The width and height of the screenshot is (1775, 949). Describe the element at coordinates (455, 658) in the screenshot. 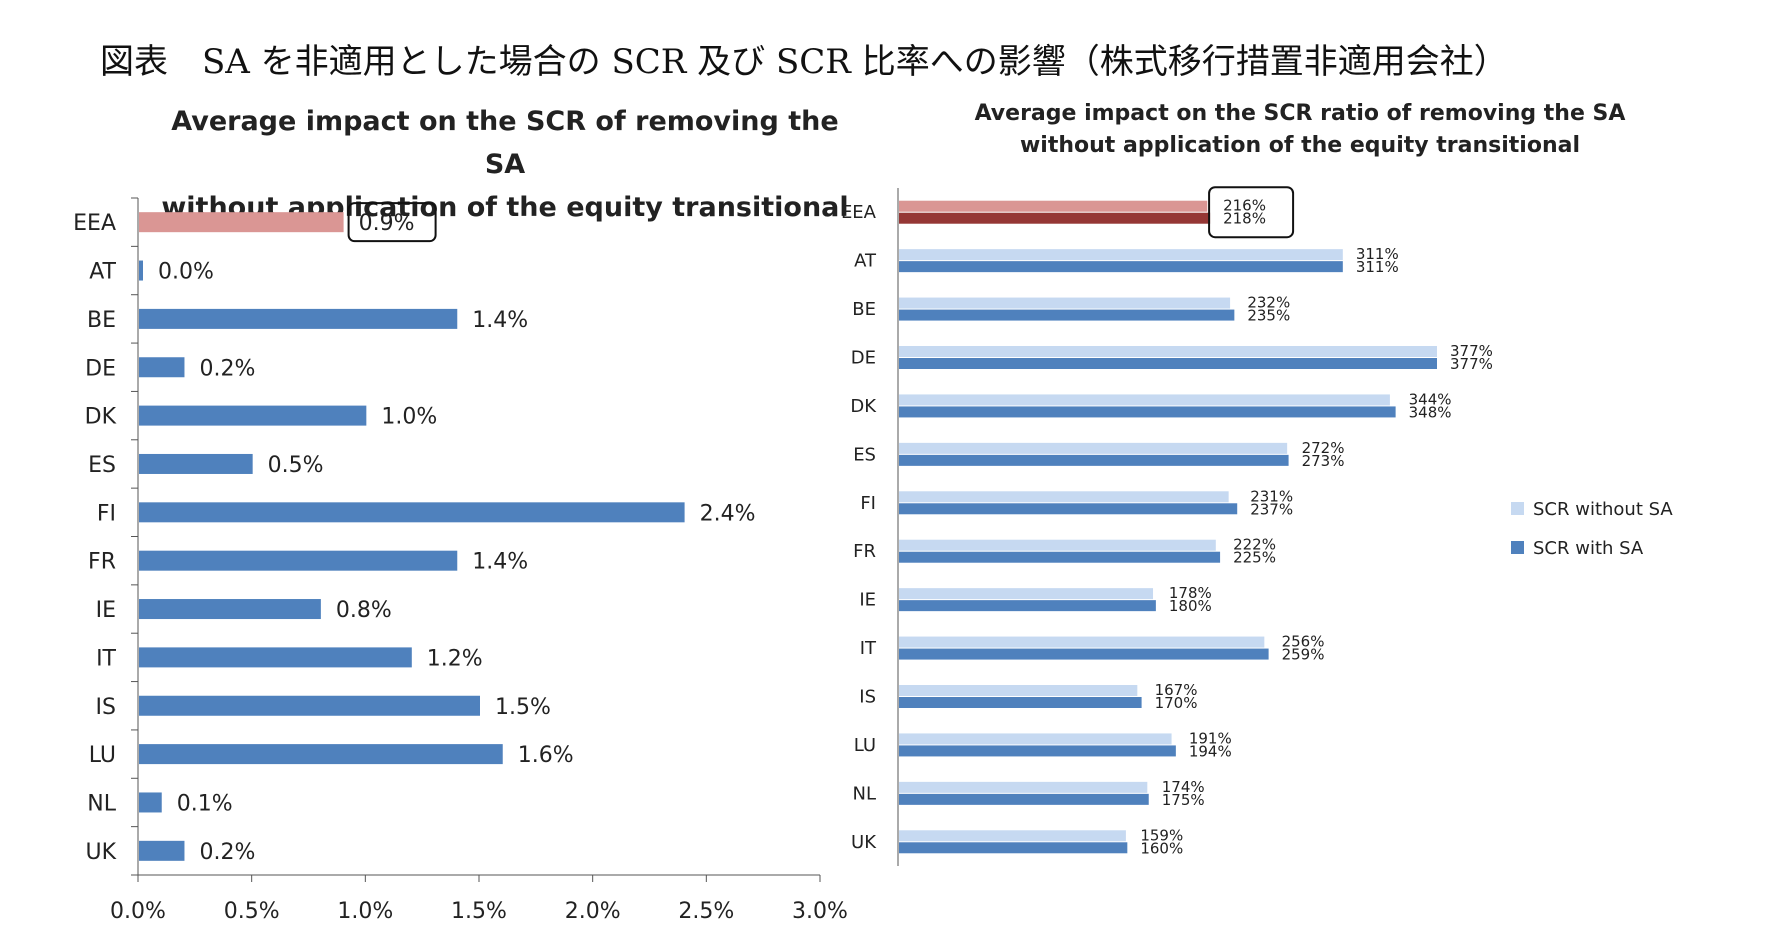

I see `left-value-label: 1.2%` at that location.